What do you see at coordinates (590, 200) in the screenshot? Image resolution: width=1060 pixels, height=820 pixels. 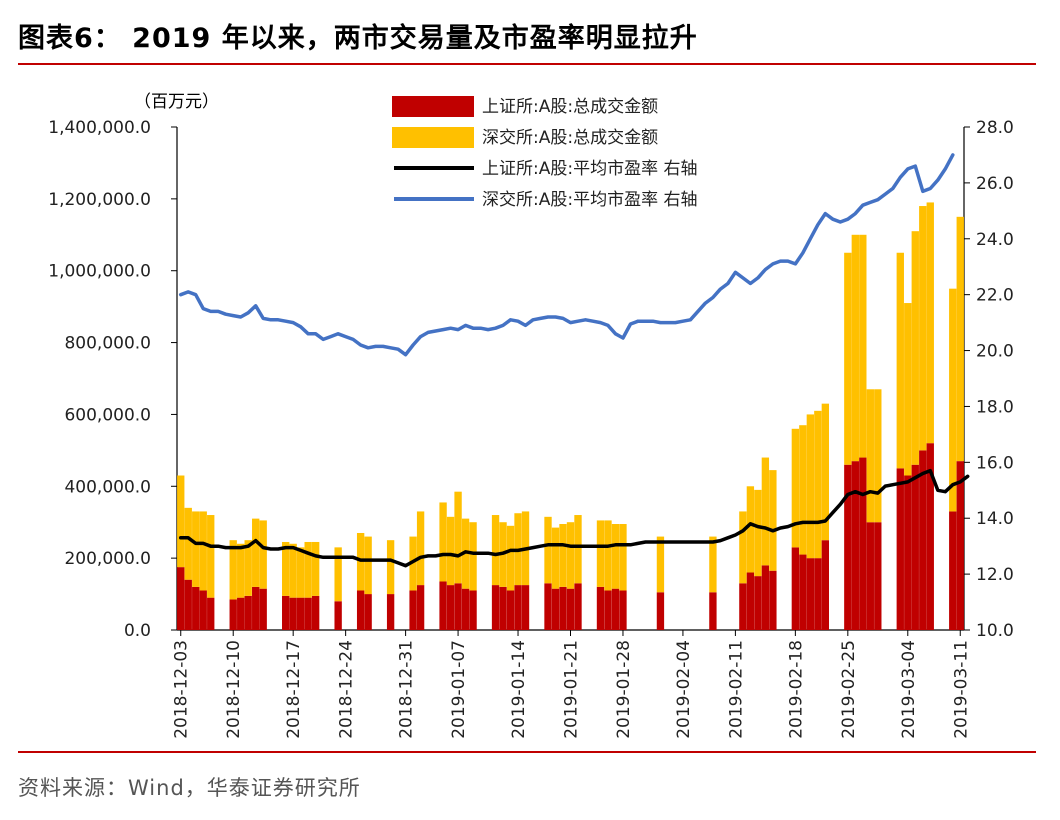 I see `legend-label: 深交所:A股:平均市盈率 右轴` at bounding box center [590, 200].